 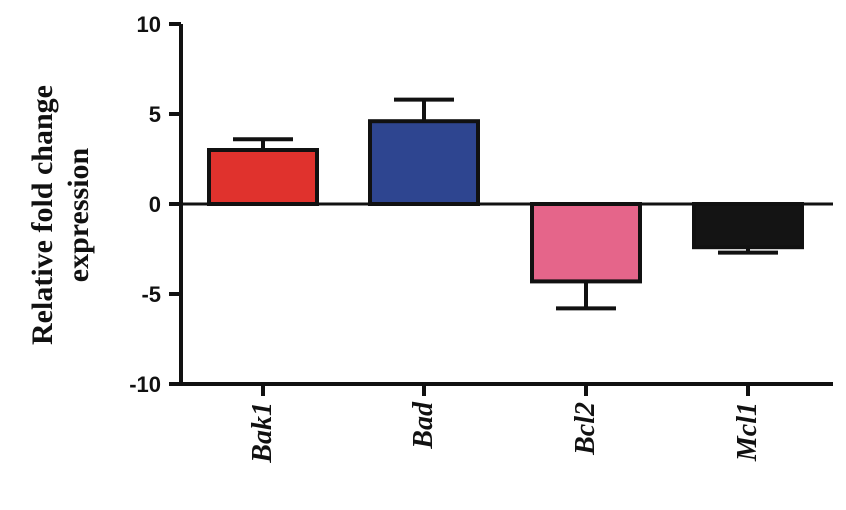 What do you see at coordinates (263, 177) in the screenshot?
I see `bar-bak1` at bounding box center [263, 177].